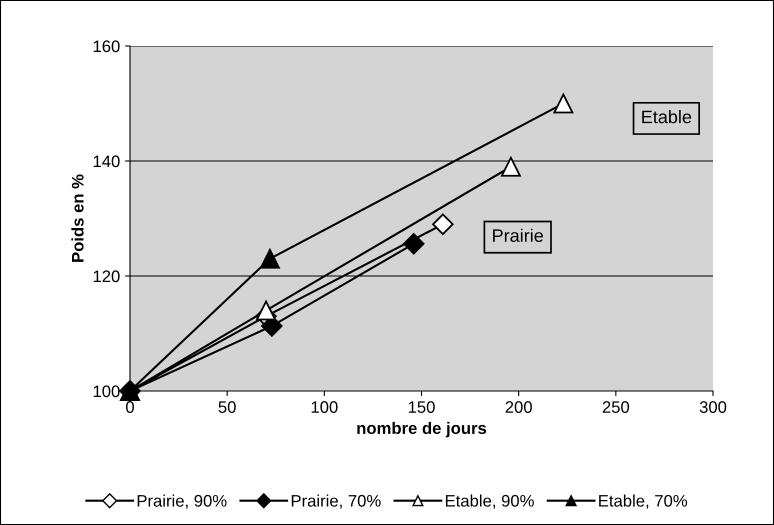  What do you see at coordinates (107, 161) in the screenshot?
I see `y-tick-label: 140` at bounding box center [107, 161].